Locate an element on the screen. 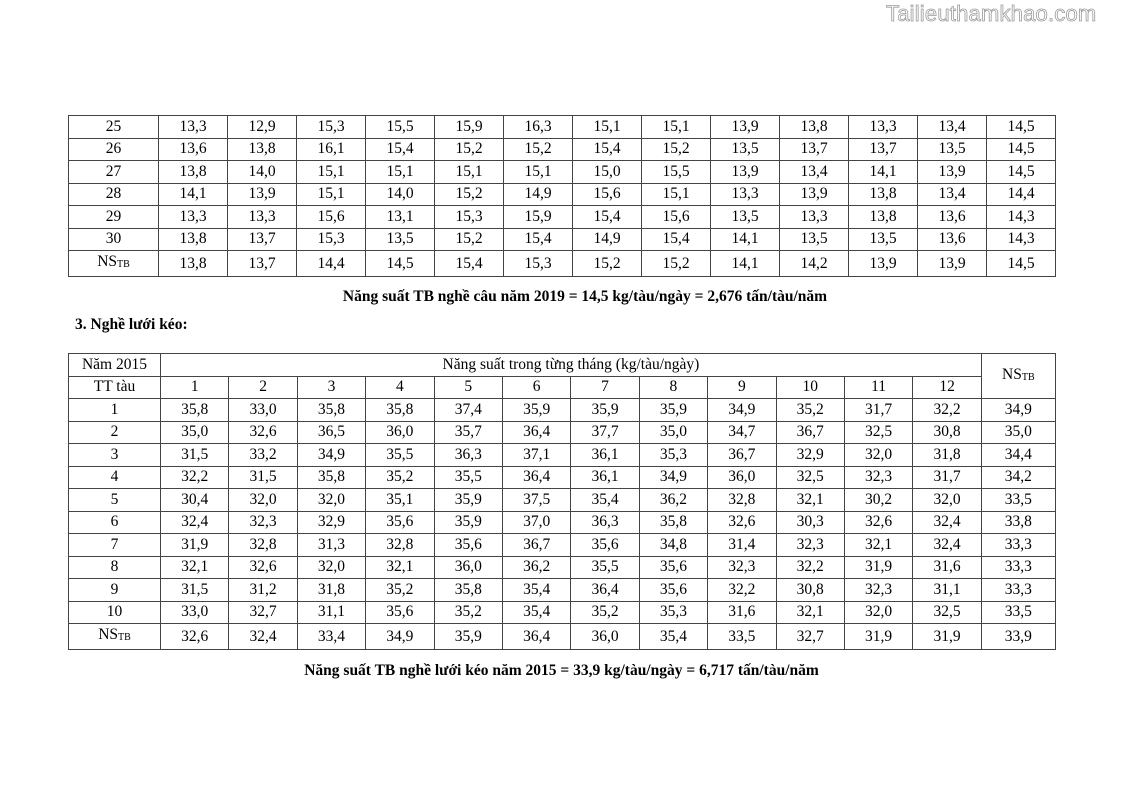 This screenshot has width=1123, height=794. month-header: 4 is located at coordinates (400, 387).